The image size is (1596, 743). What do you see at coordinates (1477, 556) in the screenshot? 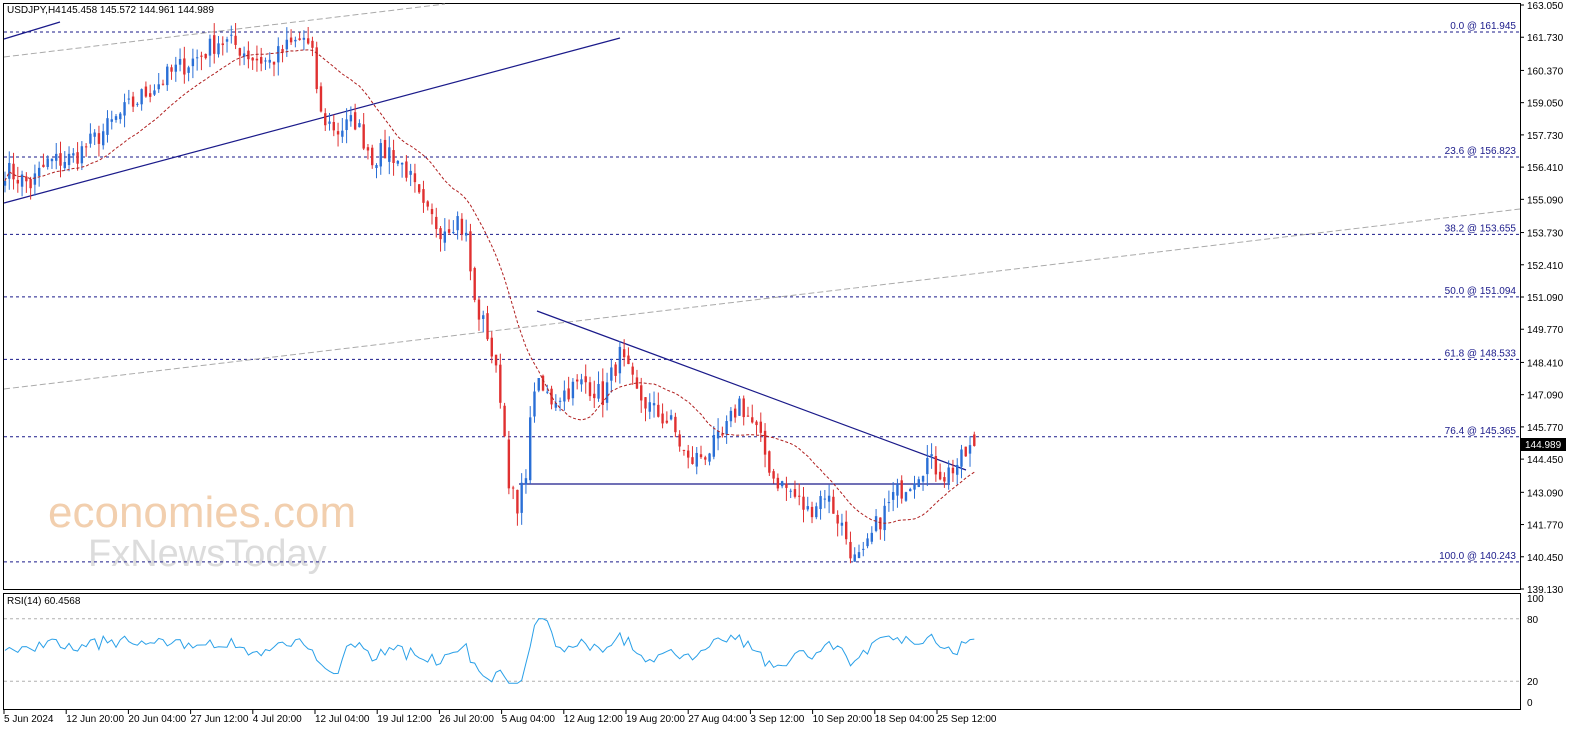
I see `fib-level-label: 100.0 @ 140.243` at bounding box center [1477, 556].